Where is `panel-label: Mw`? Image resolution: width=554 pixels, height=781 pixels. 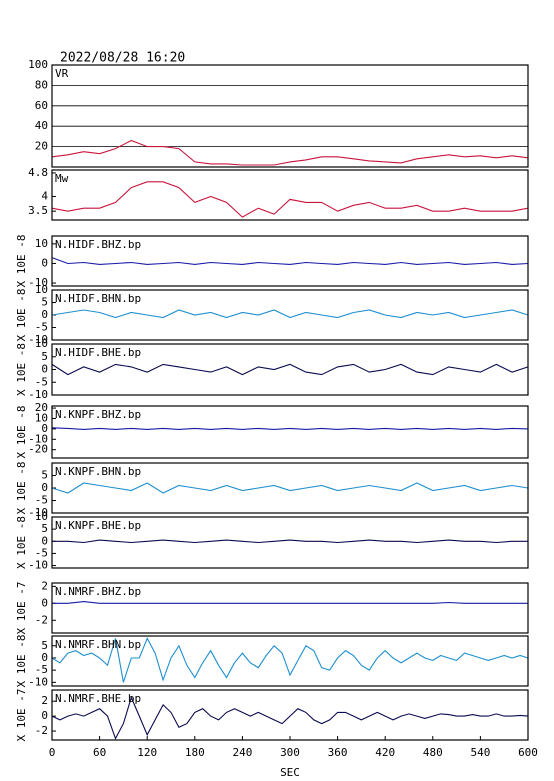 panel-label: Mw is located at coordinates (62, 178).